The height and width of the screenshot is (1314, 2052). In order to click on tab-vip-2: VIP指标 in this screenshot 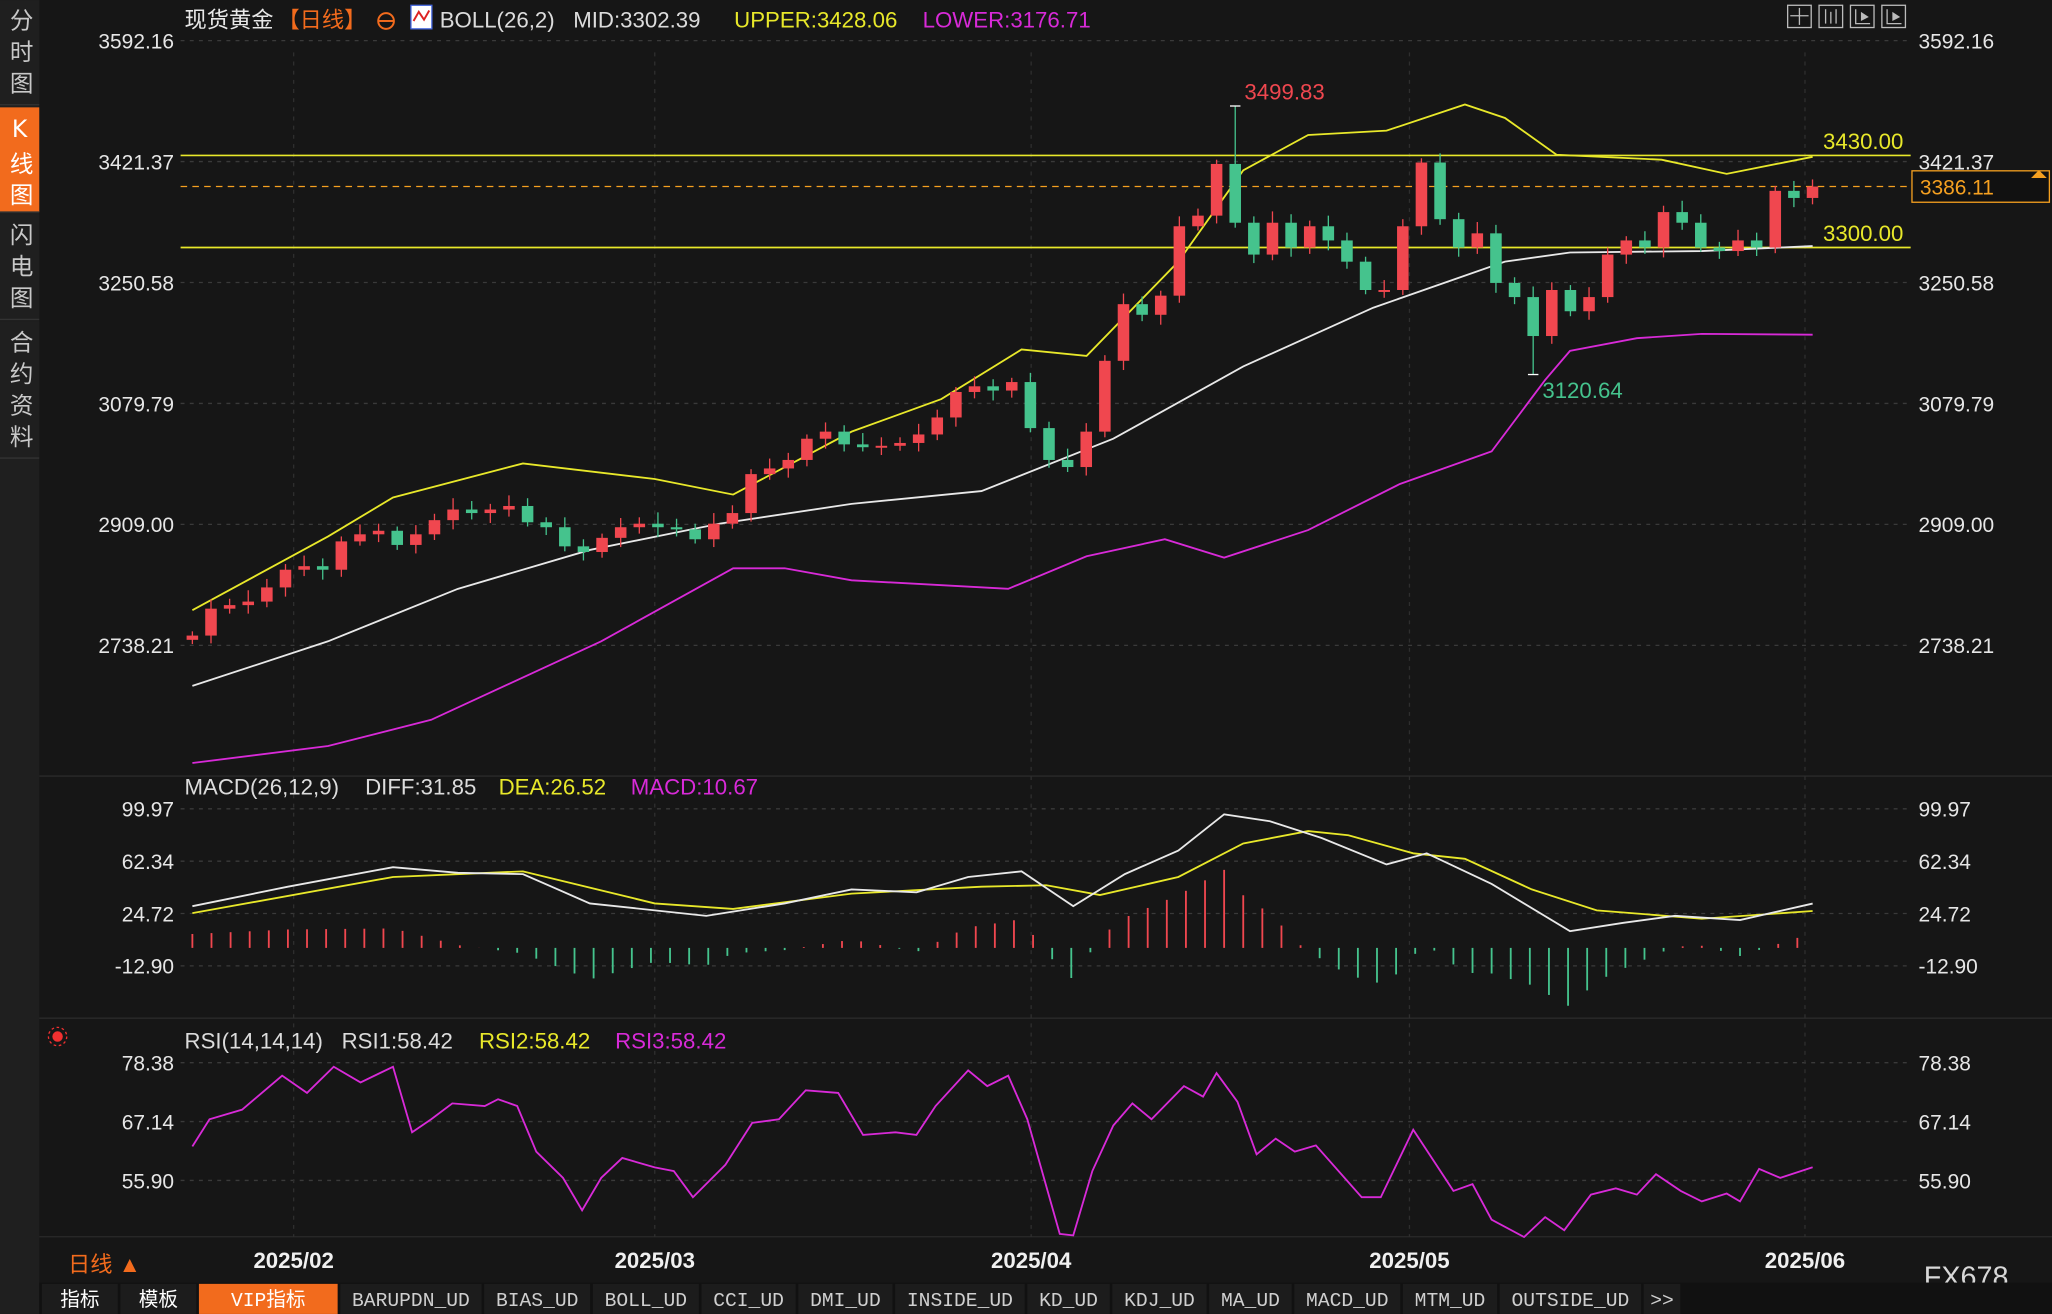, I will do `click(268, 1298)`.